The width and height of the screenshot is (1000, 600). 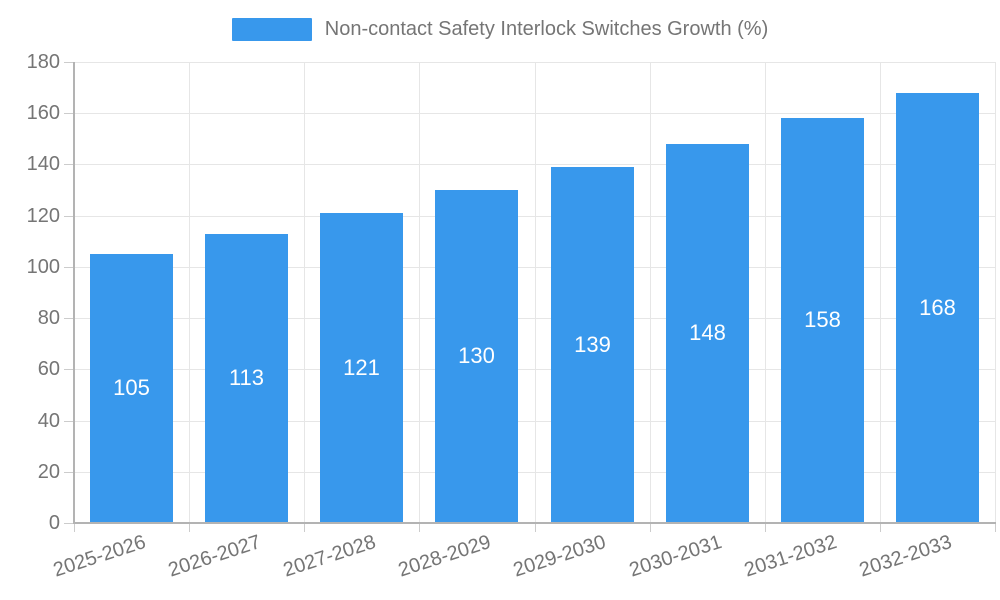 I want to click on y-axis-label: 60, so click(x=48, y=369).